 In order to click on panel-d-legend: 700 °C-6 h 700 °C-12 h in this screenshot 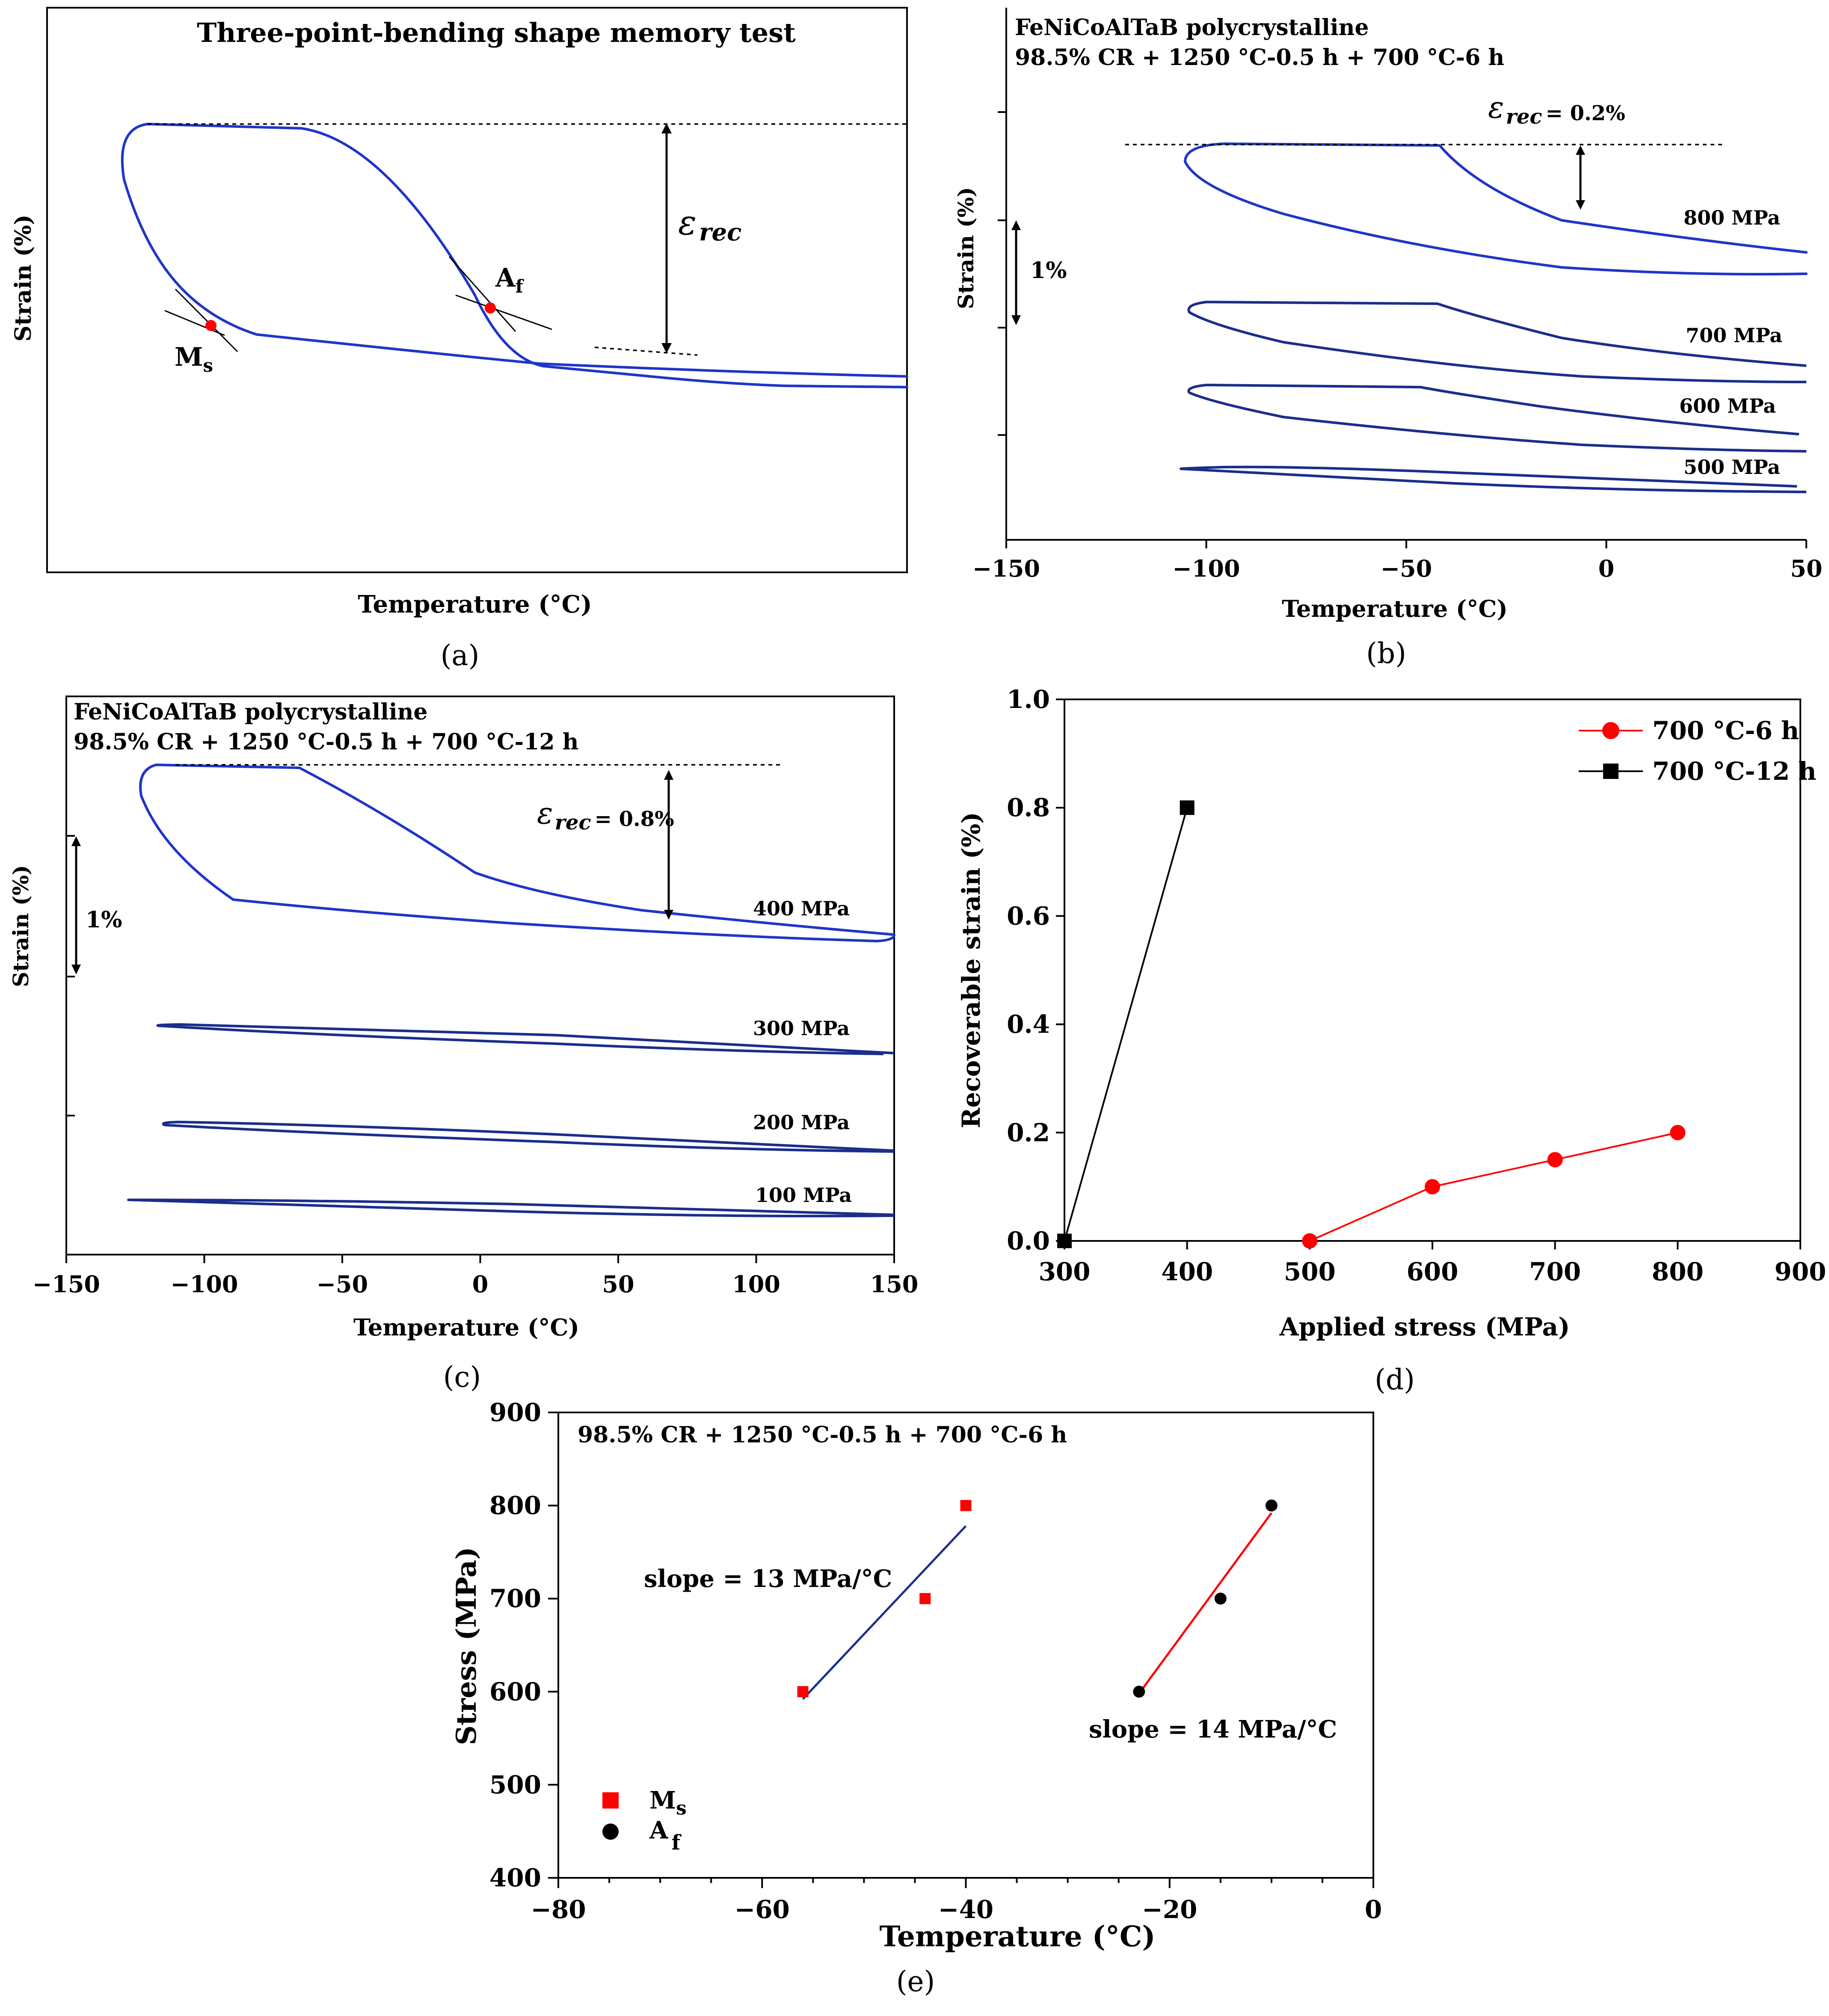, I will do `click(1698, 751)`.